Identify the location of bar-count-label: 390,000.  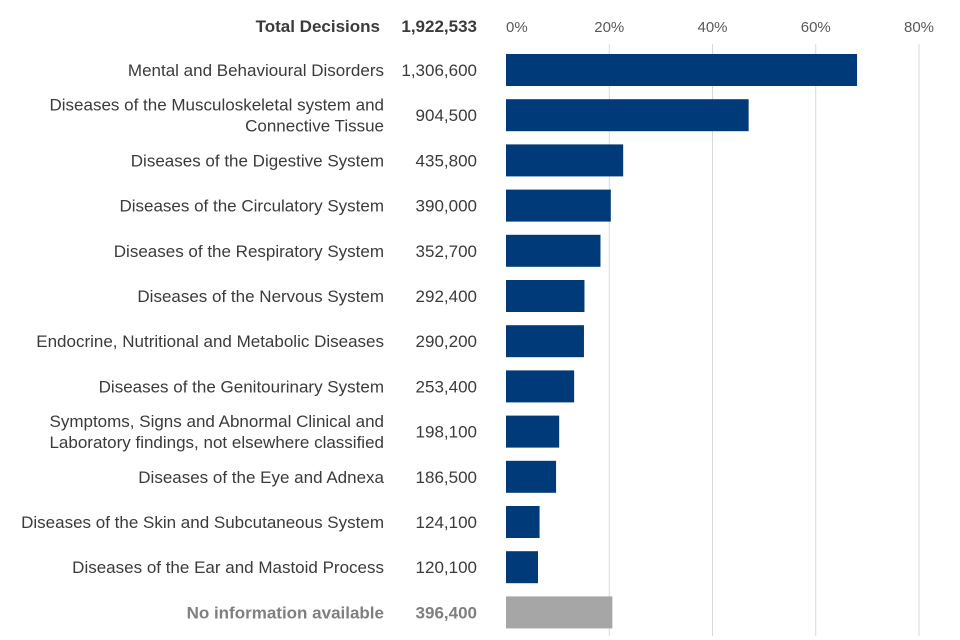
(446, 206).